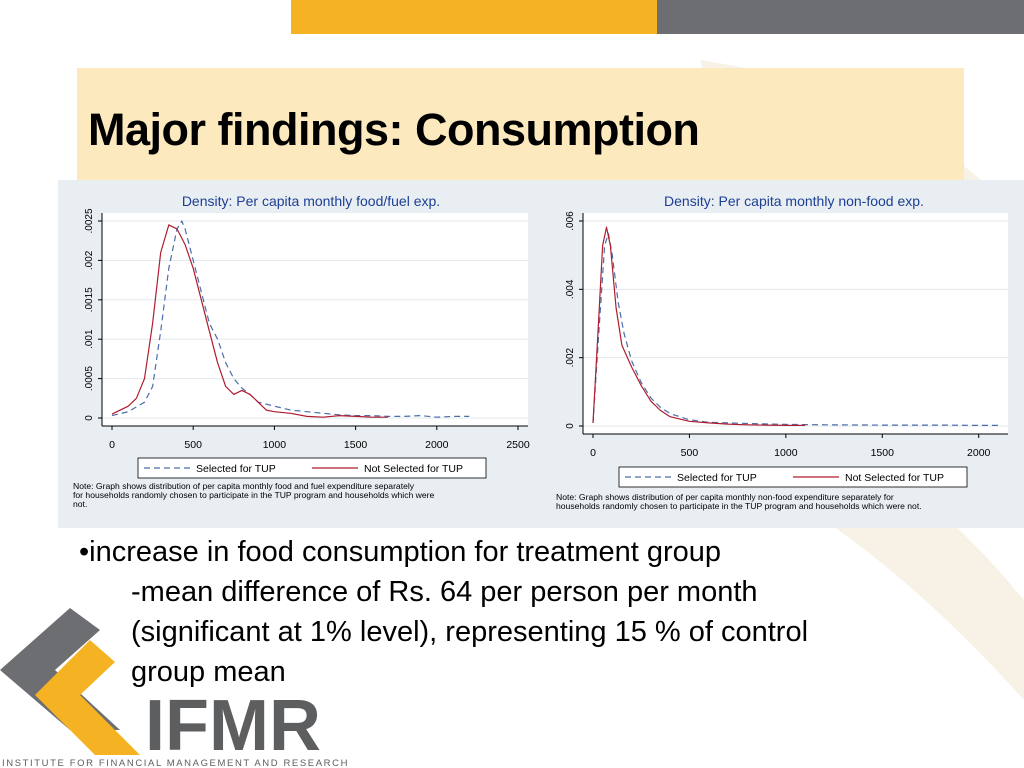 This screenshot has height=768, width=1024. I want to click on y-tick-label: .004, so click(570, 289).